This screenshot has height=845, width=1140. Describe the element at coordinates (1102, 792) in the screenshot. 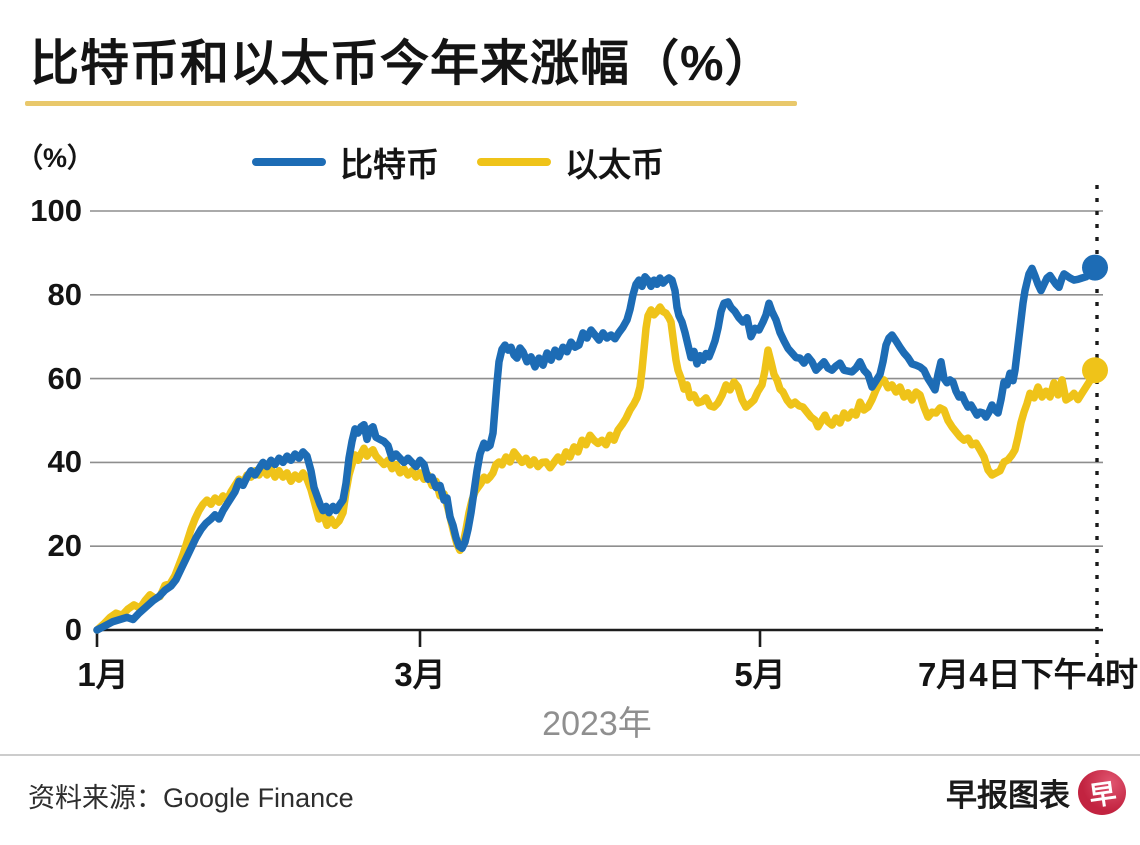

I see `zaobao-logo-icon: 早` at that location.